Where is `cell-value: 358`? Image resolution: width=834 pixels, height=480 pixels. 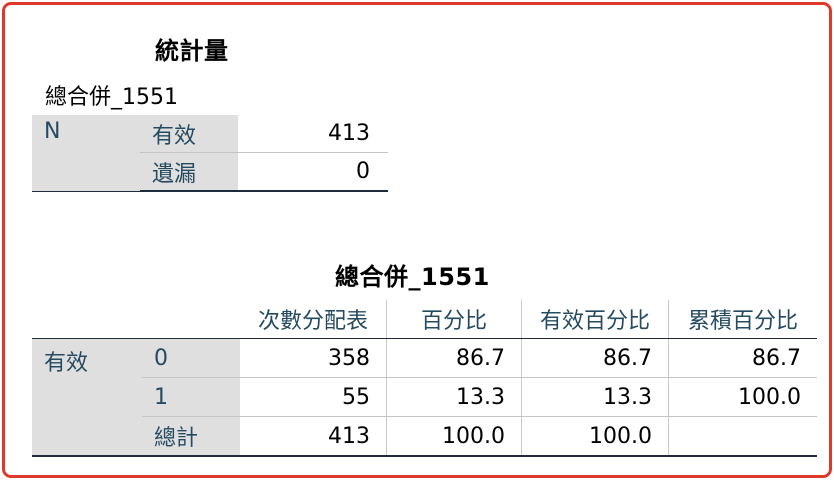 cell-value: 358 is located at coordinates (313, 358).